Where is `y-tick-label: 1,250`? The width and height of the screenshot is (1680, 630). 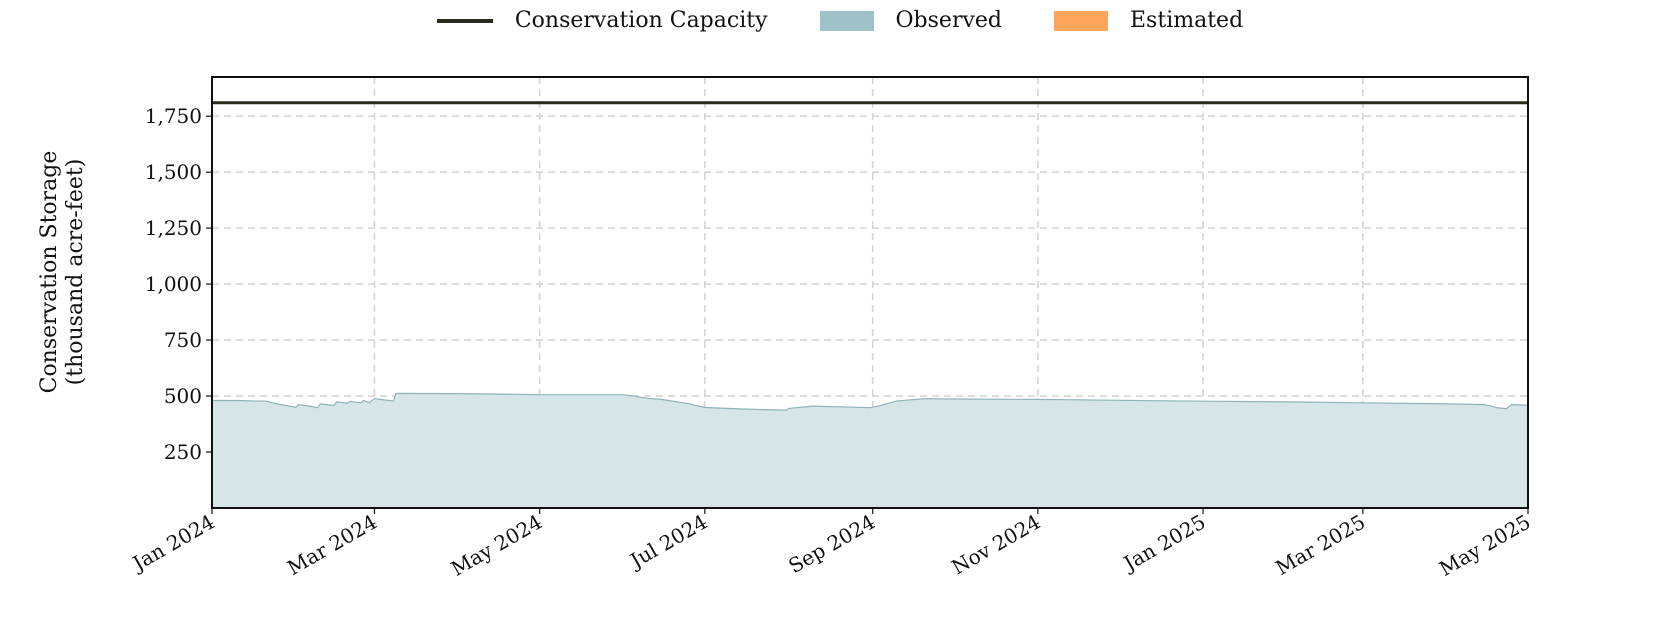
y-tick-label: 1,250 is located at coordinates (173, 228).